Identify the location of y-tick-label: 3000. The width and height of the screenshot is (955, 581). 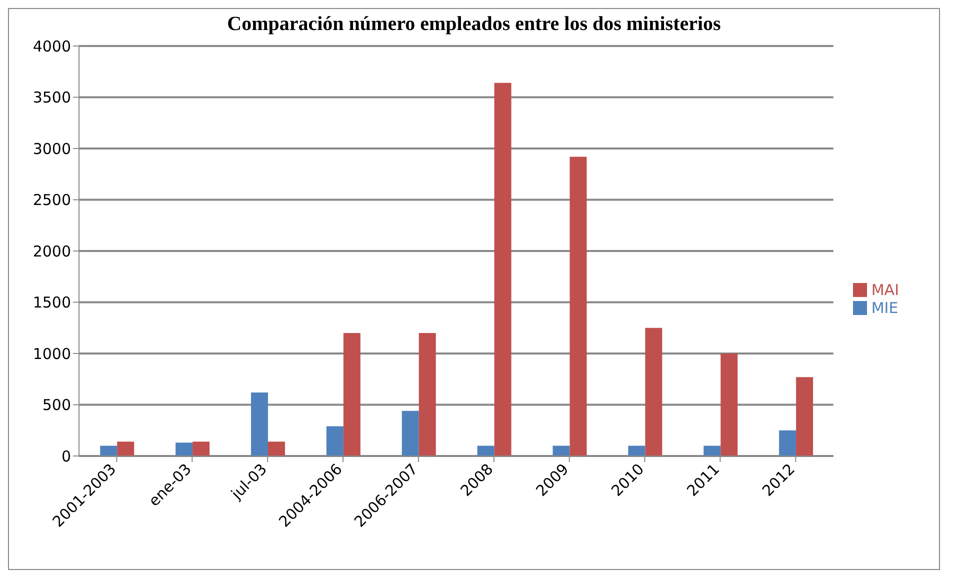
(51, 149).